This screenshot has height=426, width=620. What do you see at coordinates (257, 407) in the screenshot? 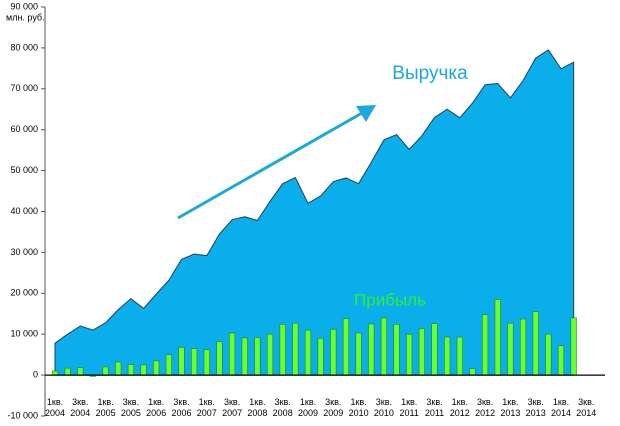
I see `x-tick-label: 1кв. 2008` at bounding box center [257, 407].